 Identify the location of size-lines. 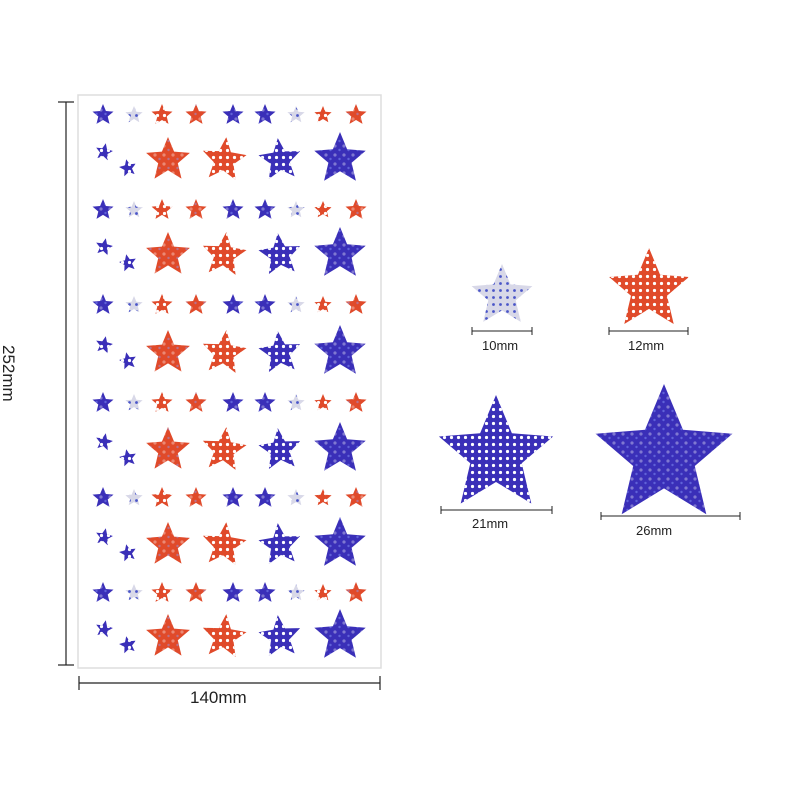
(590, 423).